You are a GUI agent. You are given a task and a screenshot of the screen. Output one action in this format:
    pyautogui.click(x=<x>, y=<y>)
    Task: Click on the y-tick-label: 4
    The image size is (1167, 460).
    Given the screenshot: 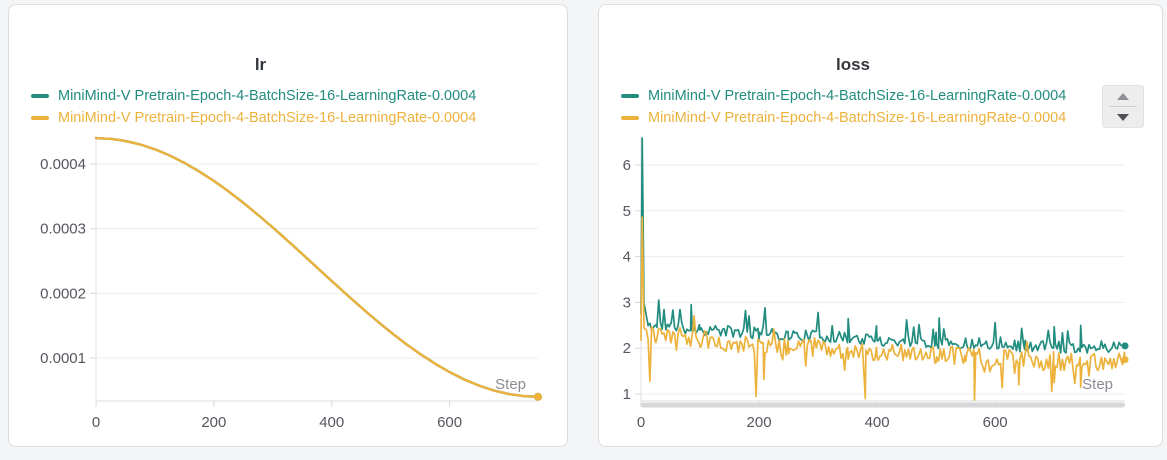 What is the action you would take?
    pyautogui.click(x=627, y=257)
    